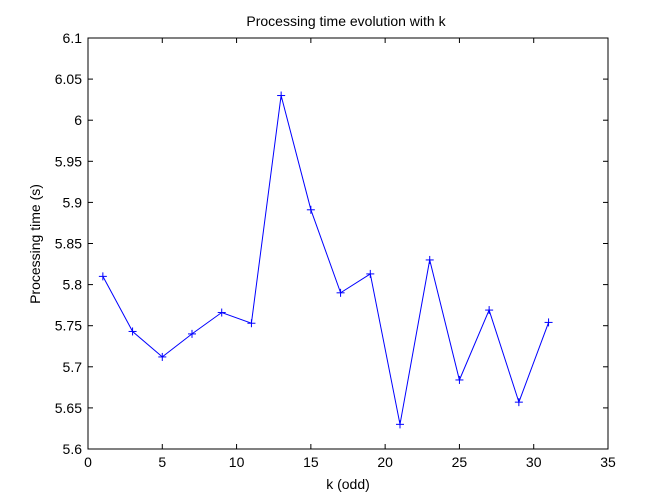 This screenshot has width=672, height=504. I want to click on y-tick-label: 5.65, so click(68, 408).